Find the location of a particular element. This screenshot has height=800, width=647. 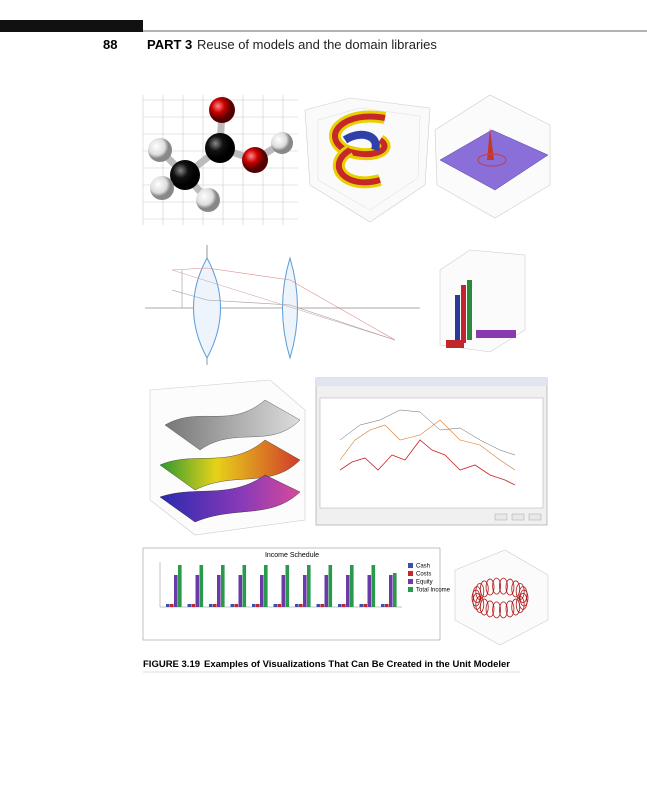

income-title: Income Schedule is located at coordinates (292, 555).